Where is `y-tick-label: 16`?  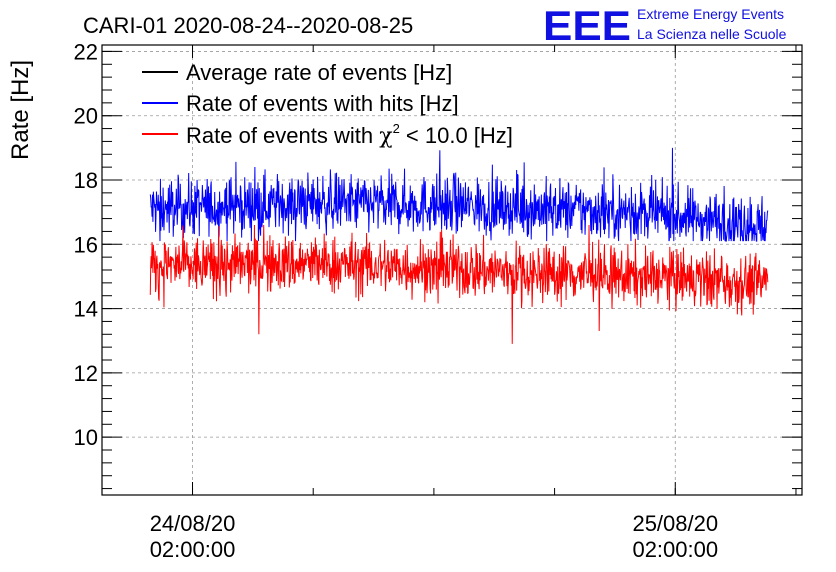 y-tick-label: 16 is located at coordinates (86, 244).